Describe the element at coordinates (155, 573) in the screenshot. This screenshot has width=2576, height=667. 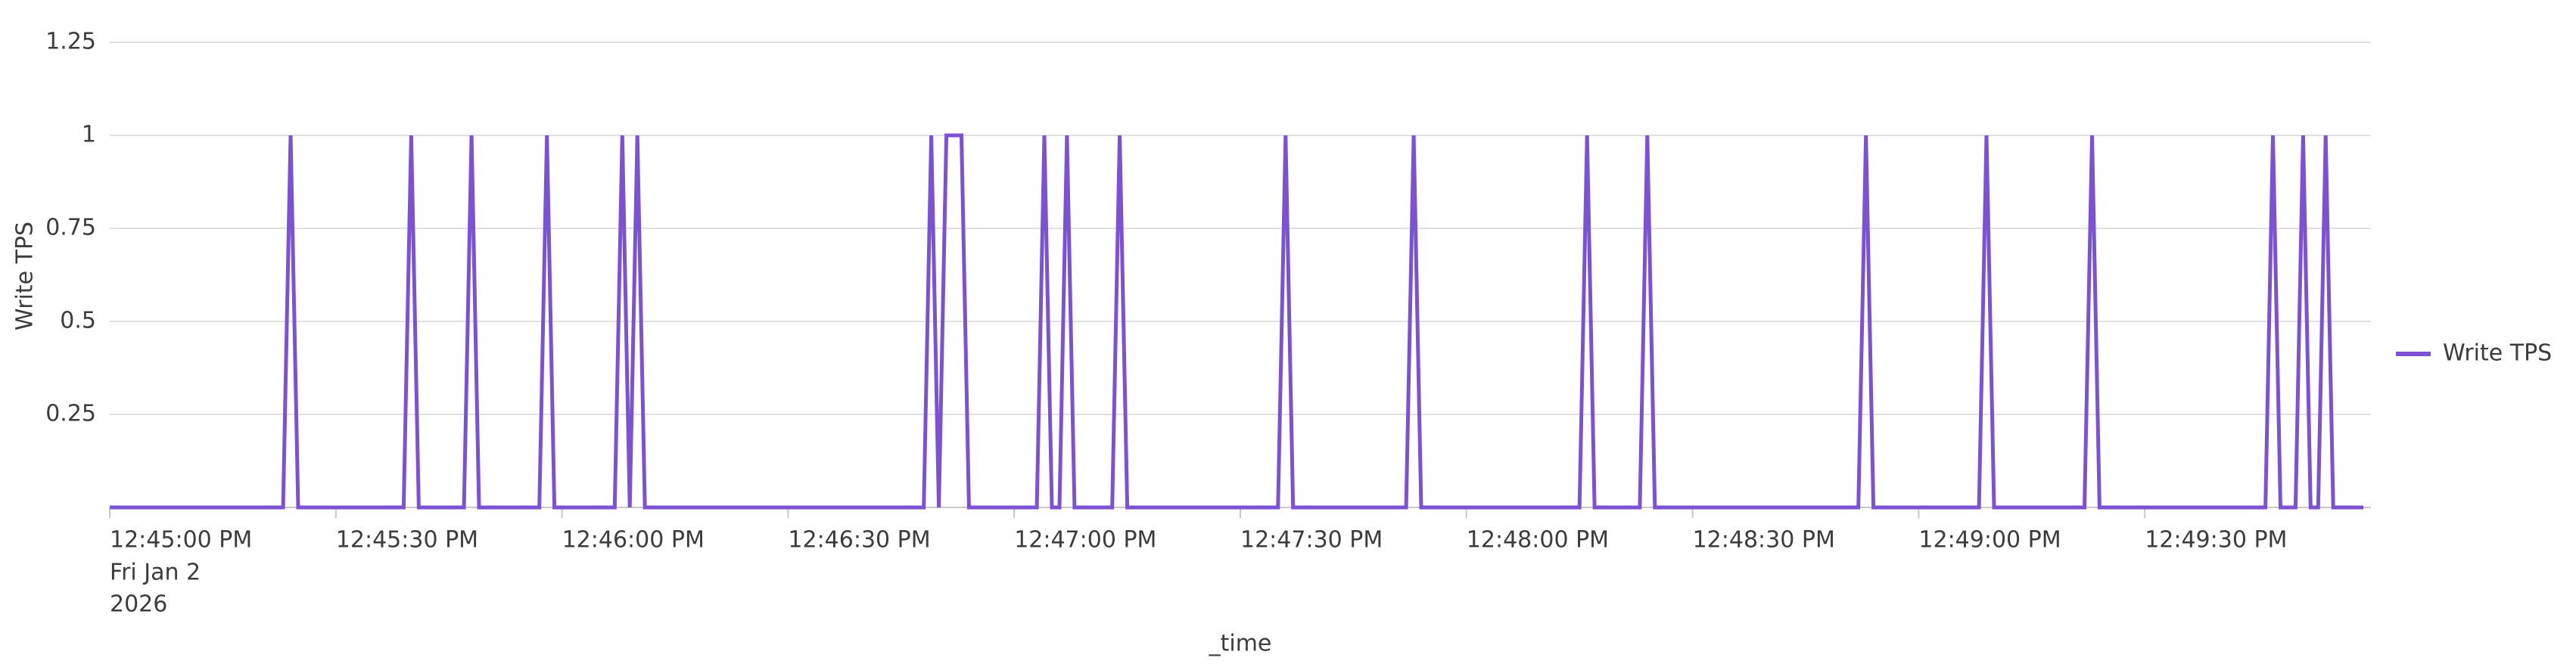
I see `x-date-label: Fri Jan 2` at that location.